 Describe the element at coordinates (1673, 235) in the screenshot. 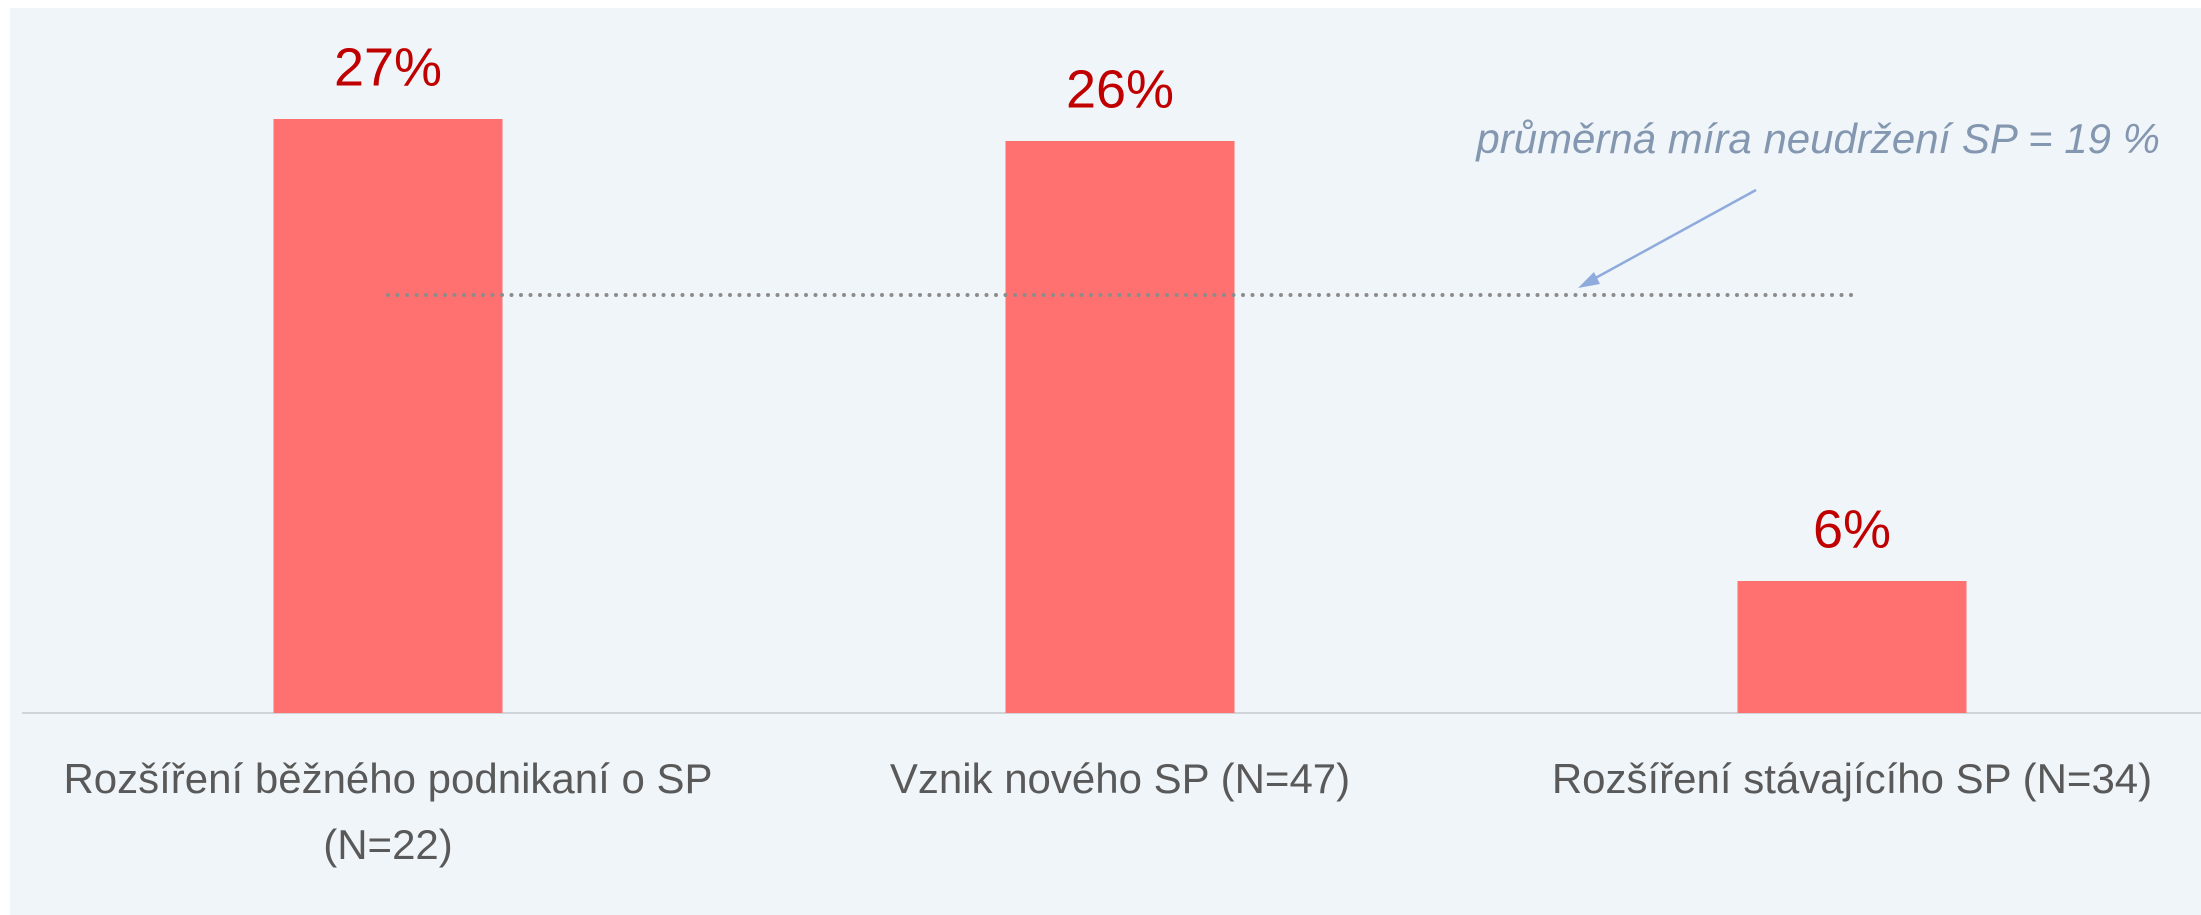

I see `annotation-arrow` at that location.